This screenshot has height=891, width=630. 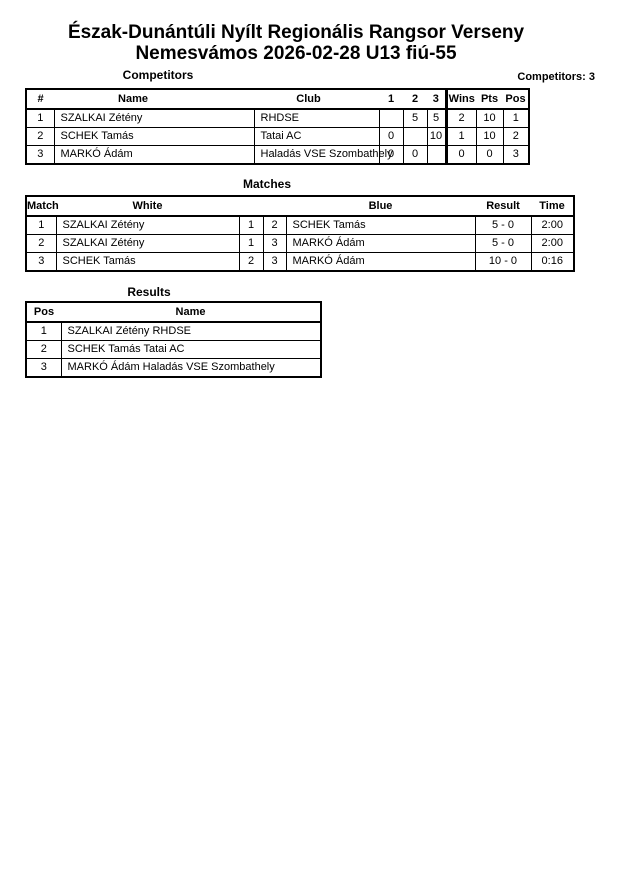 What do you see at coordinates (460, 155) in the screenshot?
I see `cell-wins: 0` at bounding box center [460, 155].